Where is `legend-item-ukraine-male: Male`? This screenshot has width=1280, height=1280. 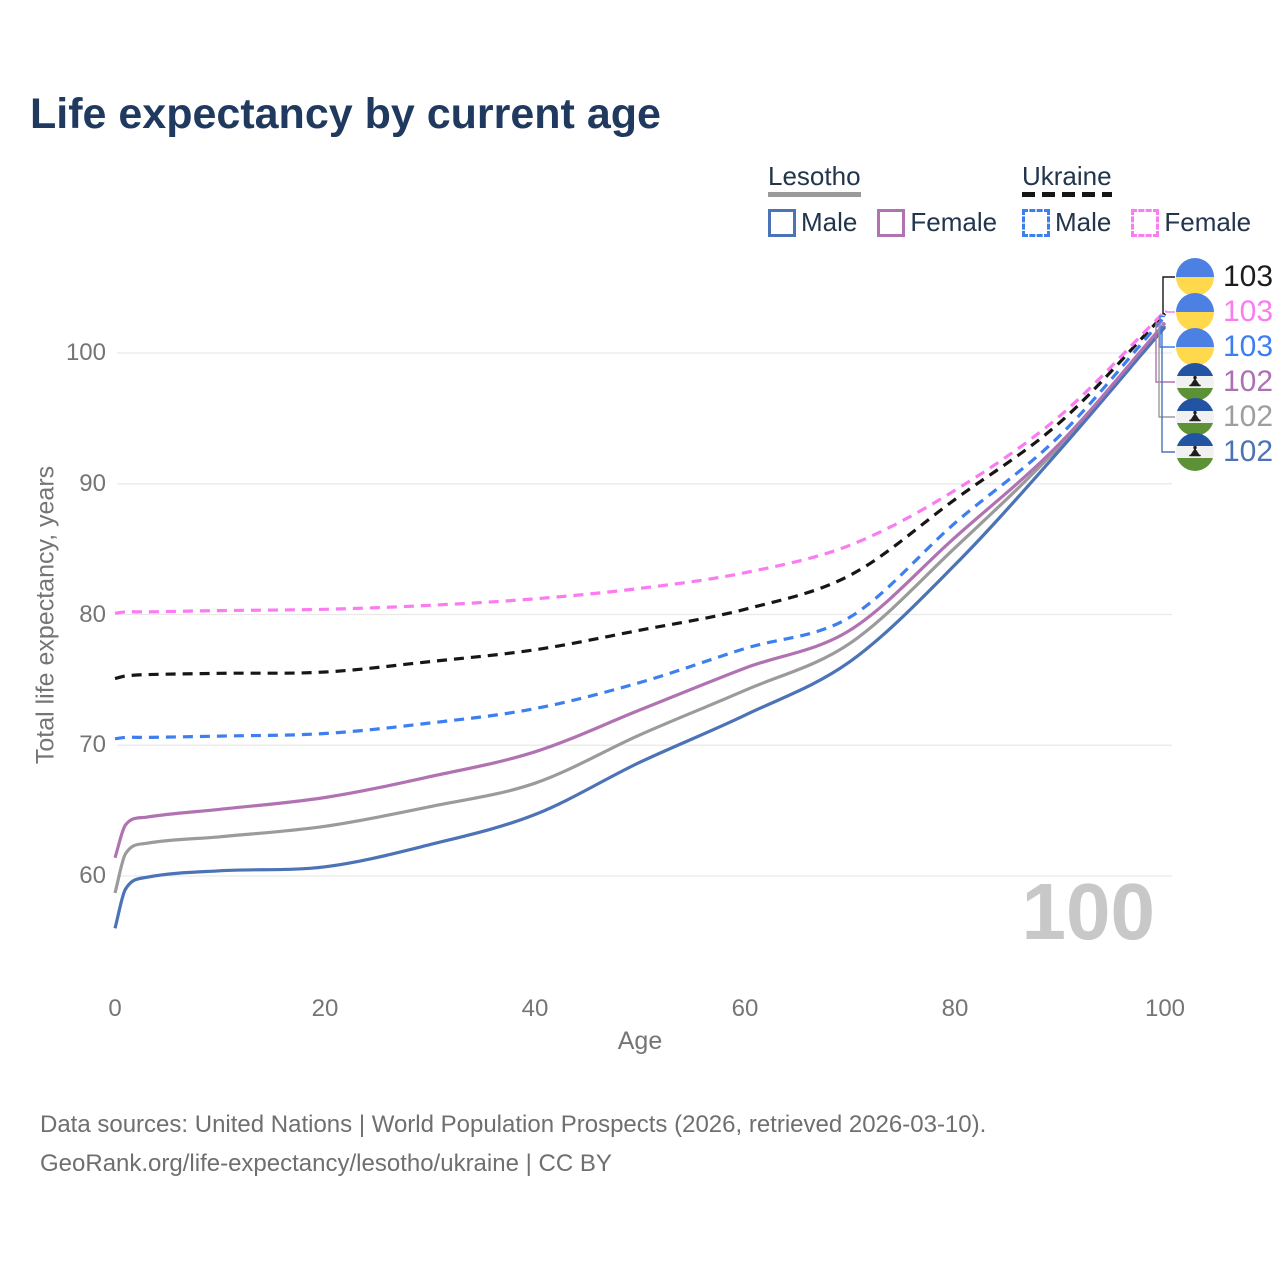
legend-item-ukraine-male: Male is located at coordinates (1066, 222).